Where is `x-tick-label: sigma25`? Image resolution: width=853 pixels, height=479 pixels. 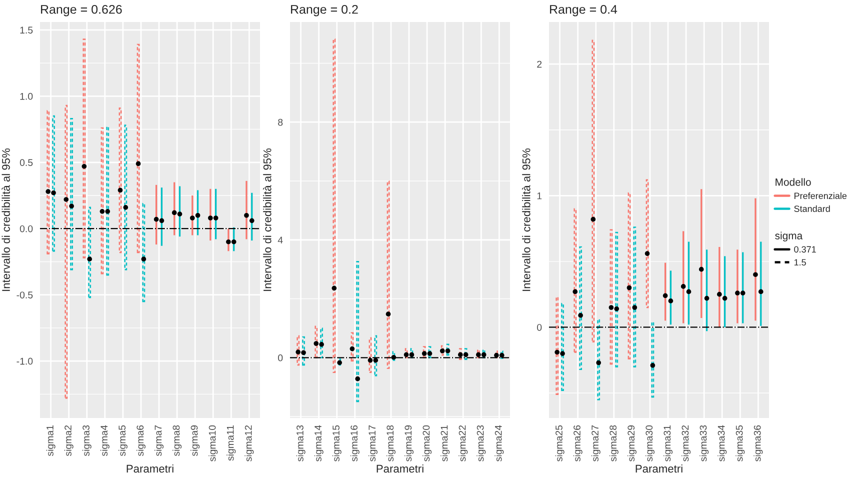 x-tick-label: sigma25 is located at coordinates (559, 443).